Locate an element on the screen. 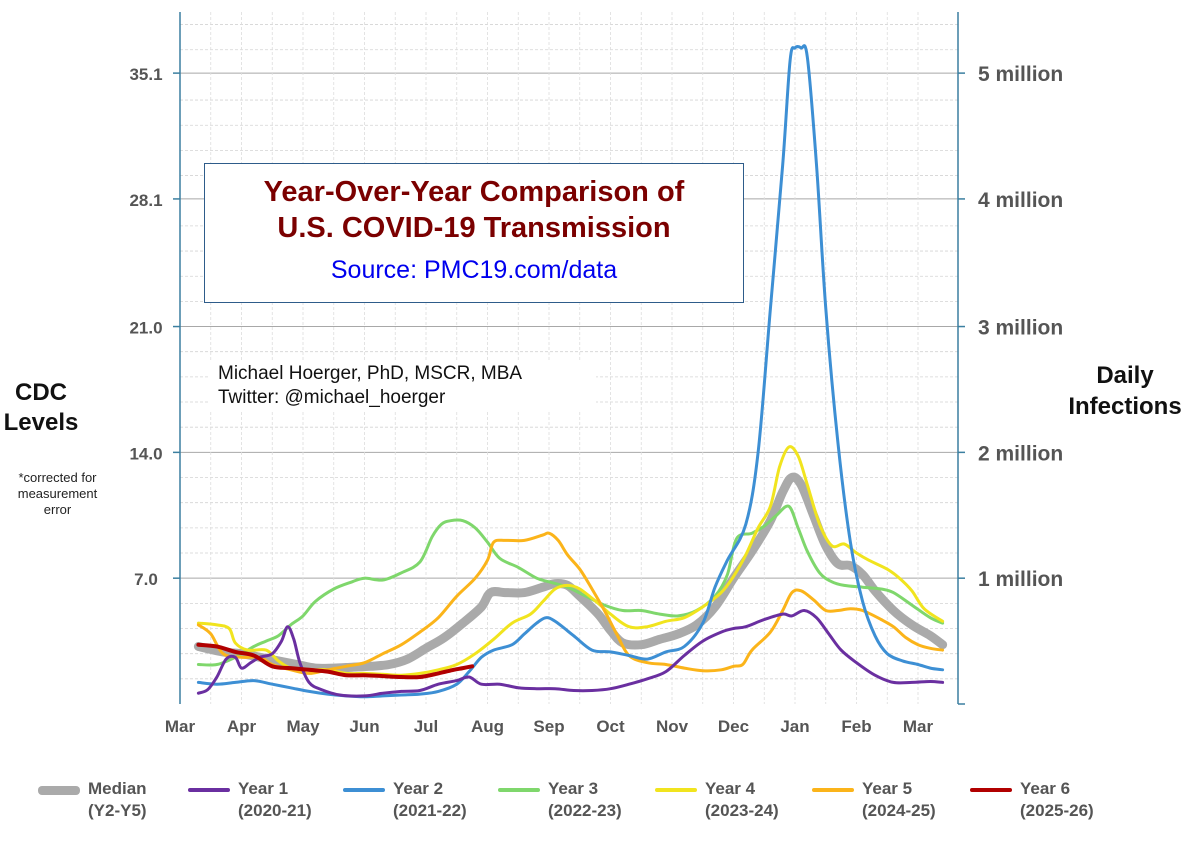 This screenshot has width=1200, height=850. x-tick-label: Feb is located at coordinates (856, 726).